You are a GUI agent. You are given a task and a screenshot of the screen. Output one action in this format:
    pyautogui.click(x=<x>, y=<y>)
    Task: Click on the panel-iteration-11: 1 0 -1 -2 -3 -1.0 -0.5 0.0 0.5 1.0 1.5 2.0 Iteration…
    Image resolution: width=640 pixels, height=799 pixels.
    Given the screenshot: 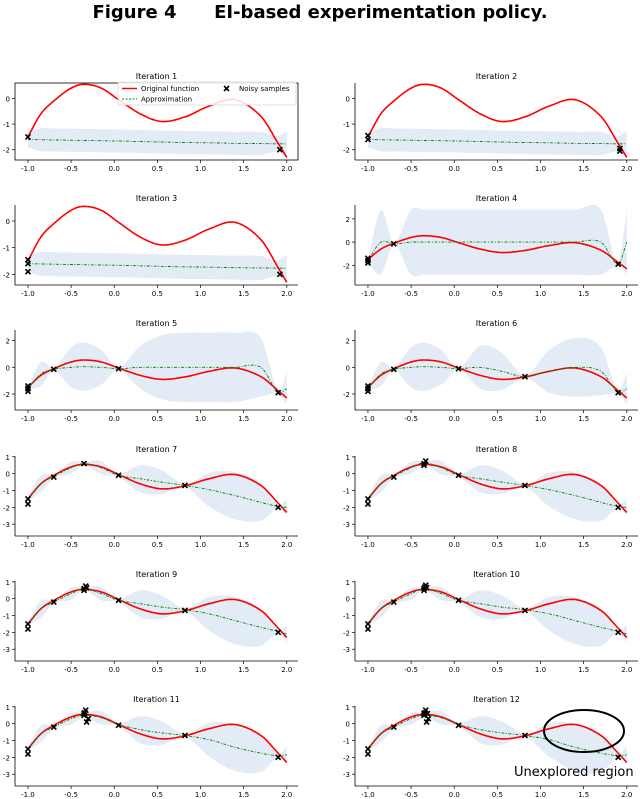 What is the action you would take?
    pyautogui.click(x=150, y=747)
    